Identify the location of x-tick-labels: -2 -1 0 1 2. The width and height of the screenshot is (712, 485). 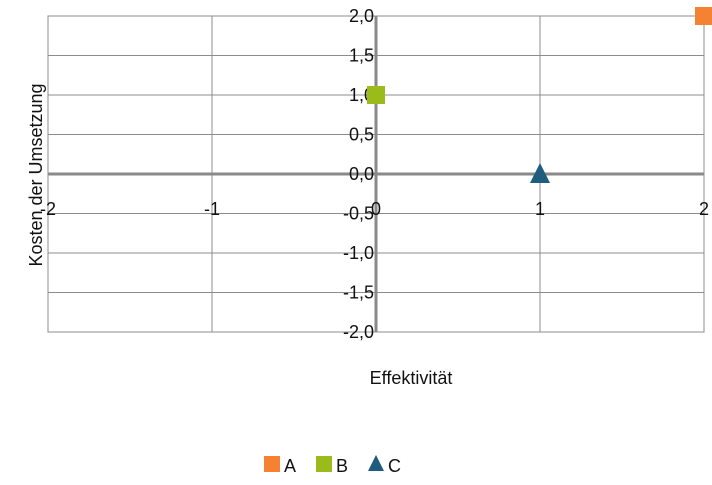
(374, 209).